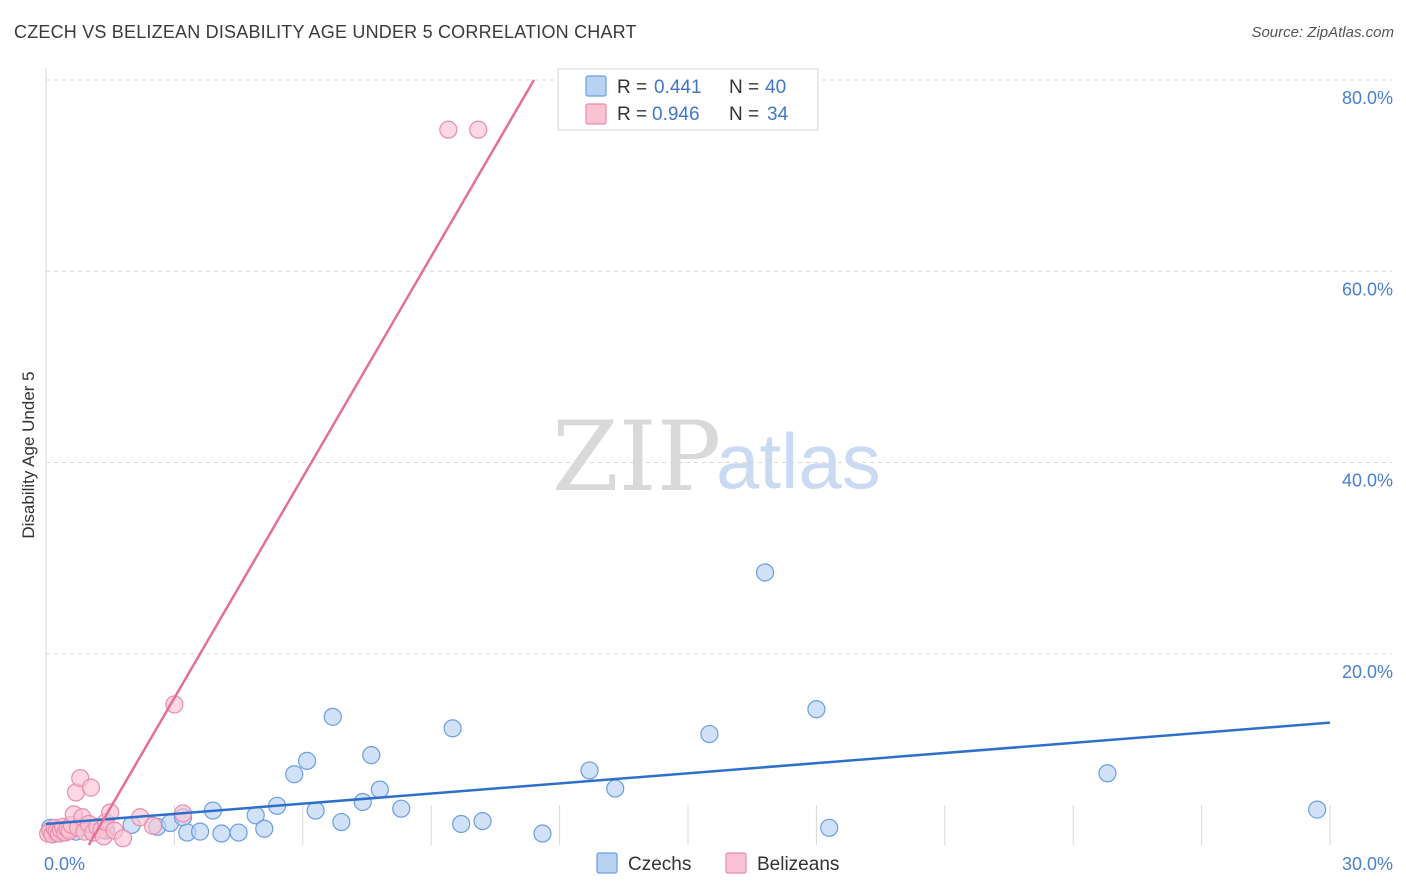 The image size is (1406, 892). Describe the element at coordinates (688, 99) in the screenshot. I see `legend-box: R = 0.441 N = 40 R = 0.946 N = 34` at that location.